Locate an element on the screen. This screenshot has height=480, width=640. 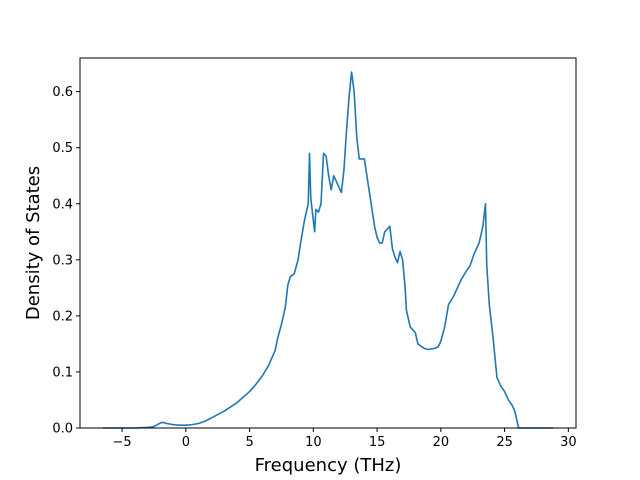
y-tick-label: 0.0 is located at coordinates (62, 429).